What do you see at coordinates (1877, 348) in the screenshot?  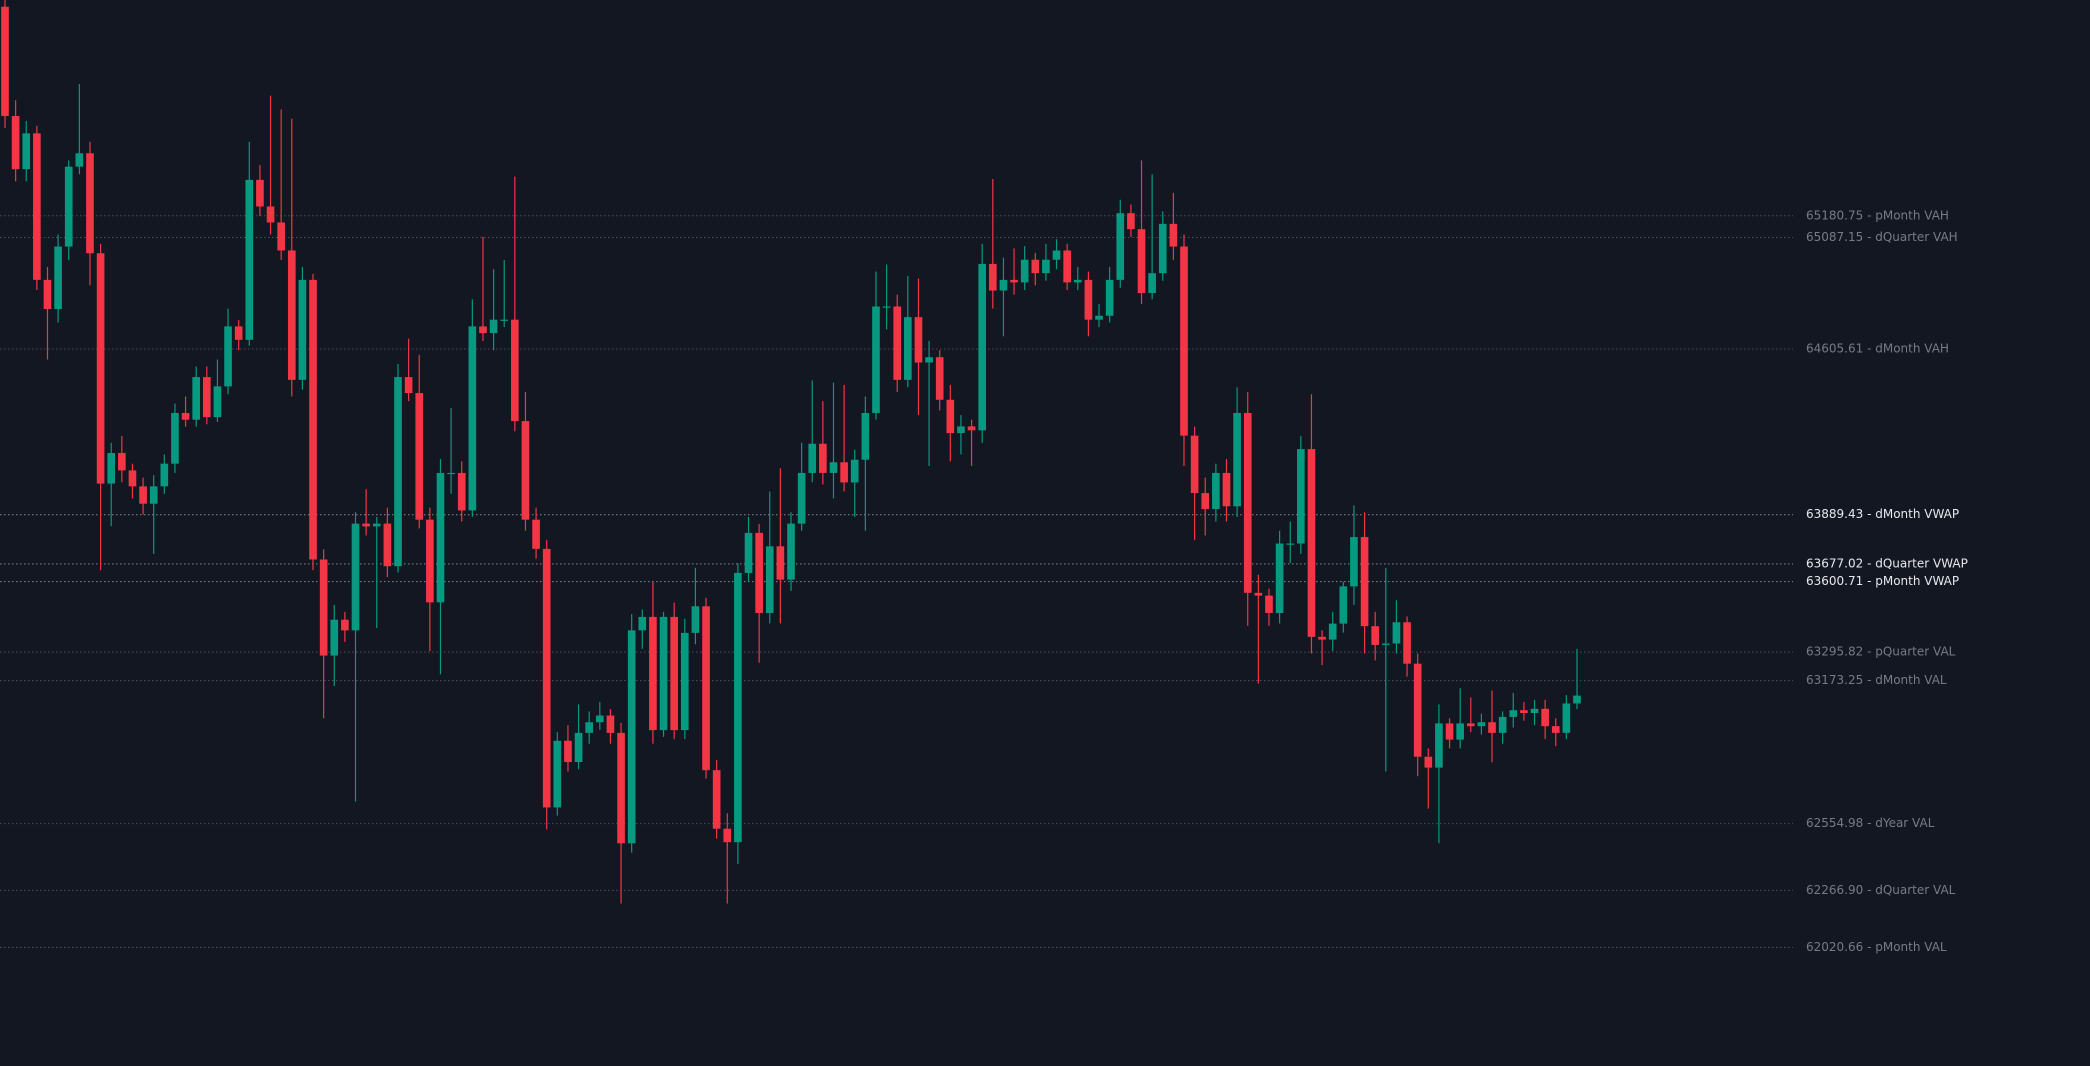 I see `level-label: 64605.61 - dMonth VAH` at bounding box center [1877, 348].